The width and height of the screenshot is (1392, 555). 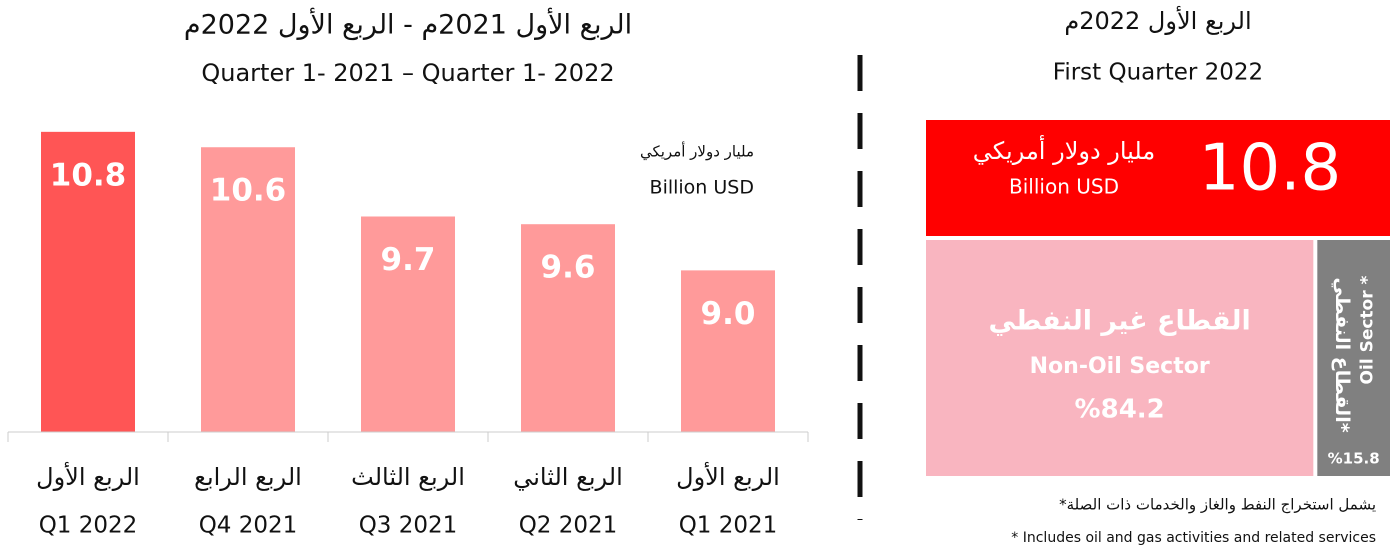 What do you see at coordinates (568, 477) in the screenshot?
I see `x-label-ar: الربع الثاني` at bounding box center [568, 477].